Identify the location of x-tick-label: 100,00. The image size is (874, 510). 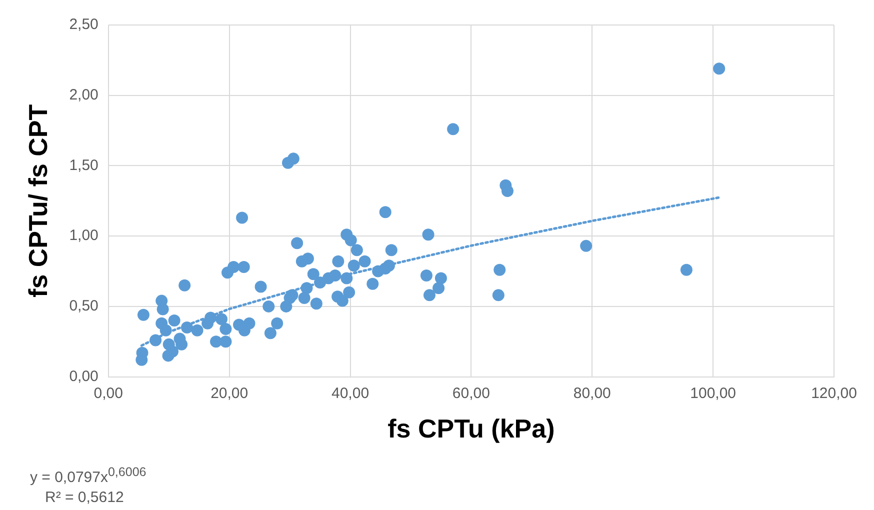
(713, 393).